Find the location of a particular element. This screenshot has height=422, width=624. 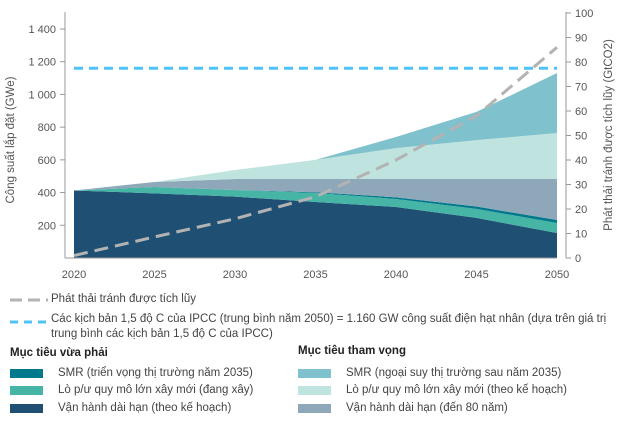

x-tick-label: 2040 is located at coordinates (396, 275).